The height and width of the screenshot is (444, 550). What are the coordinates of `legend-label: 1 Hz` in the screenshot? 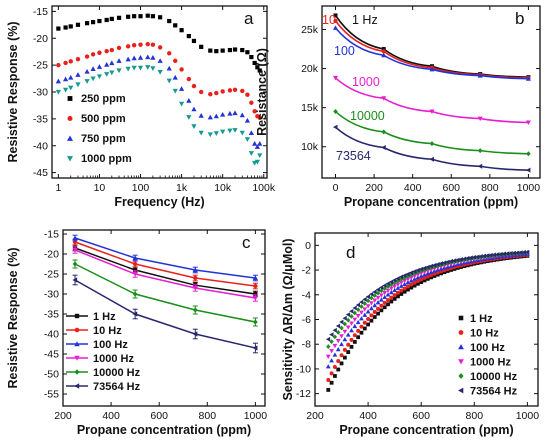 It's located at (481, 319).